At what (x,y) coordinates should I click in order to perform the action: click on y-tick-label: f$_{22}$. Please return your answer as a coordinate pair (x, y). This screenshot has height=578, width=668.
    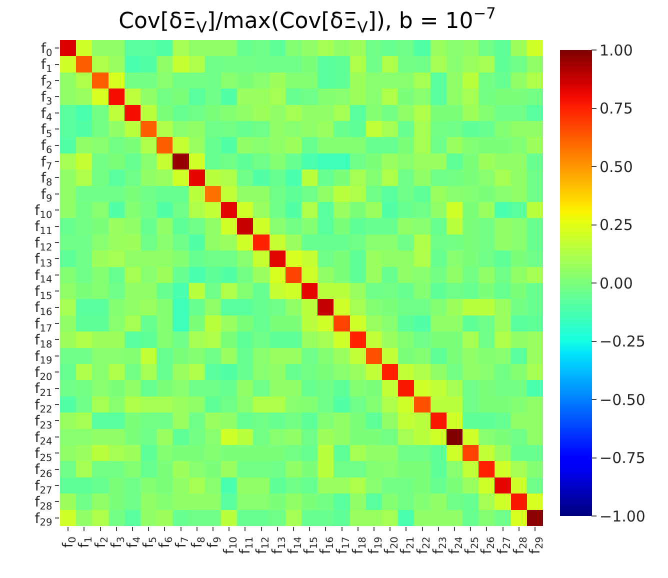
    Looking at the image, I should click on (43, 406).